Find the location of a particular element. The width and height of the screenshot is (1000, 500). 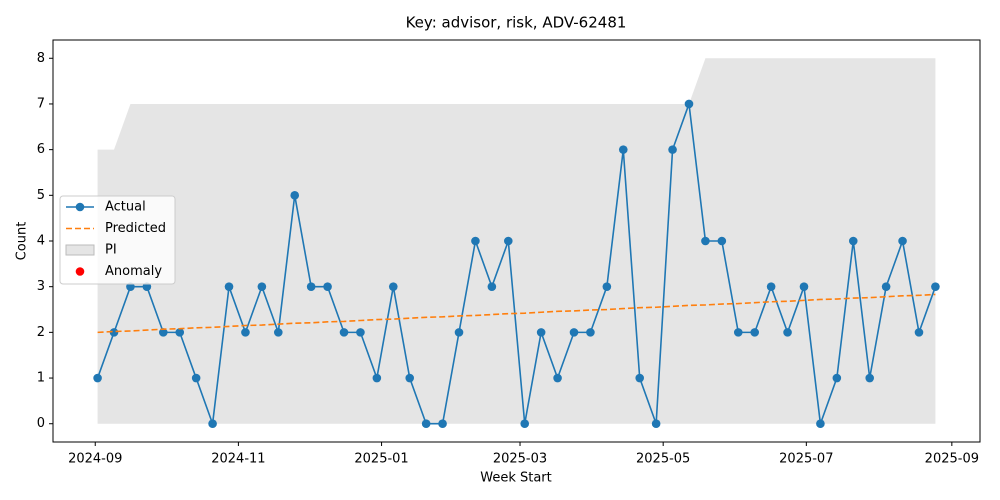

y-tick-label: 0 is located at coordinates (41, 423).